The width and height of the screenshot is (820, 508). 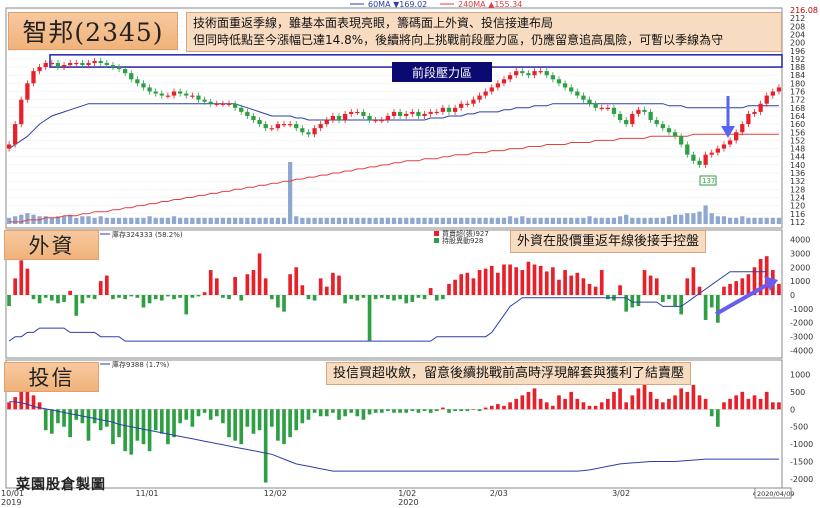 I want to click on price-tick-label: 216.08, so click(x=804, y=10).